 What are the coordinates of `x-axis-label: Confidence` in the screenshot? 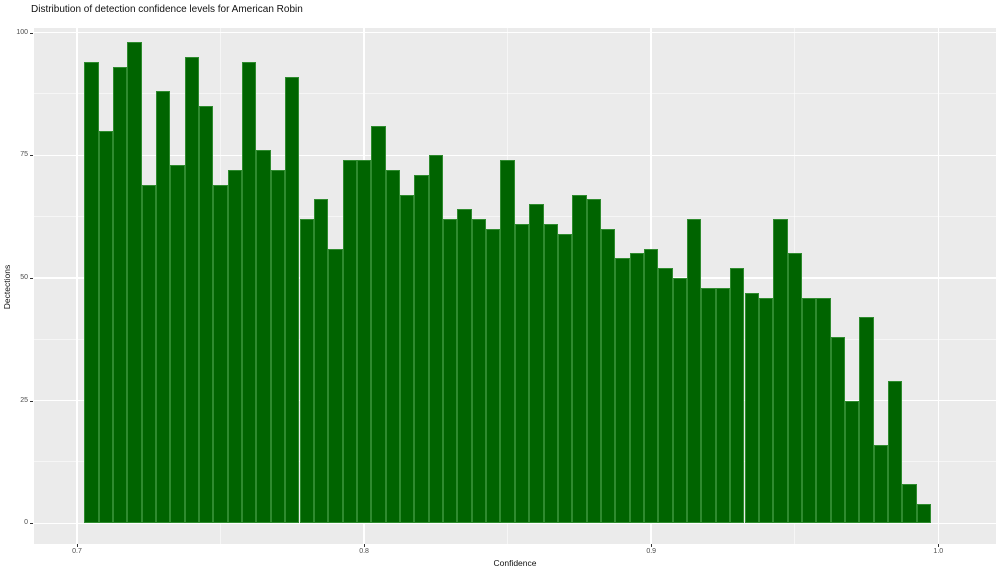 It's located at (515, 563).